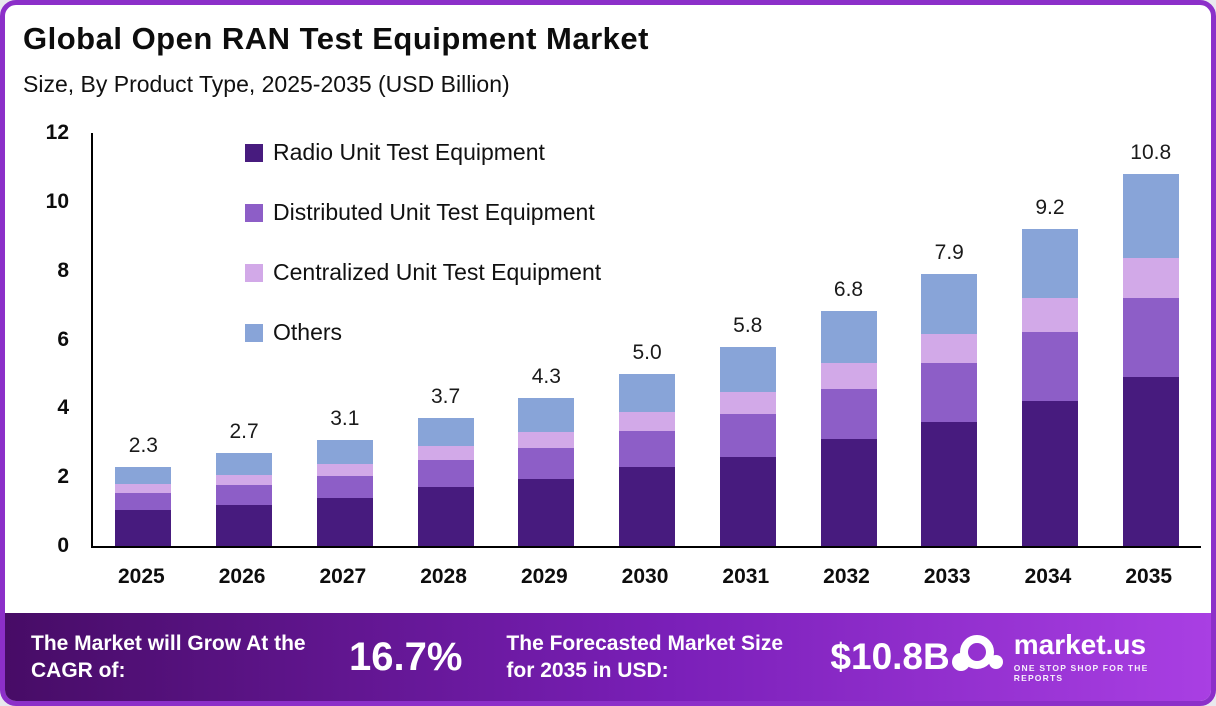 This screenshot has width=1216, height=706. I want to click on forecast-value: $10.8B, so click(890, 656).